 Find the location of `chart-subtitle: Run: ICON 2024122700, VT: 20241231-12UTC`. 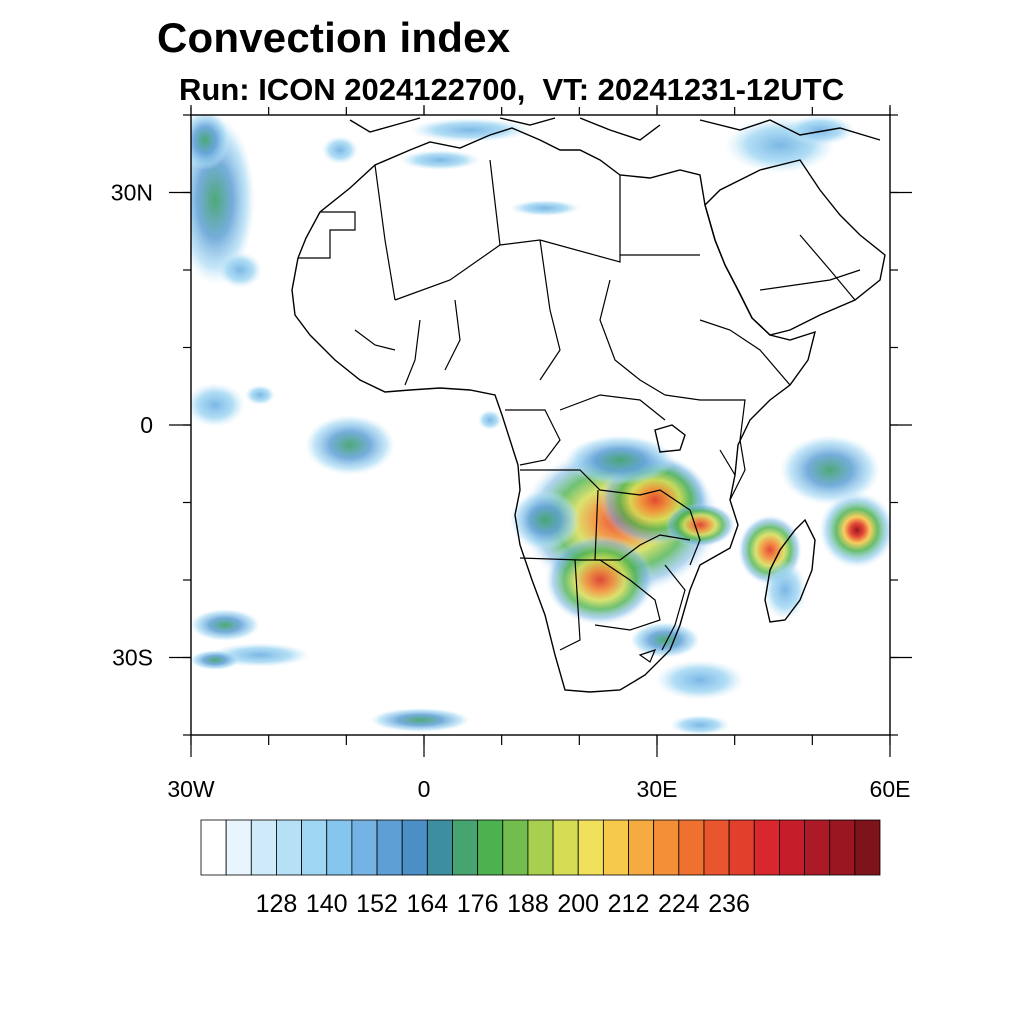

chart-subtitle: Run: ICON 2024122700, VT: 20241231-12UTC is located at coordinates (512, 89).